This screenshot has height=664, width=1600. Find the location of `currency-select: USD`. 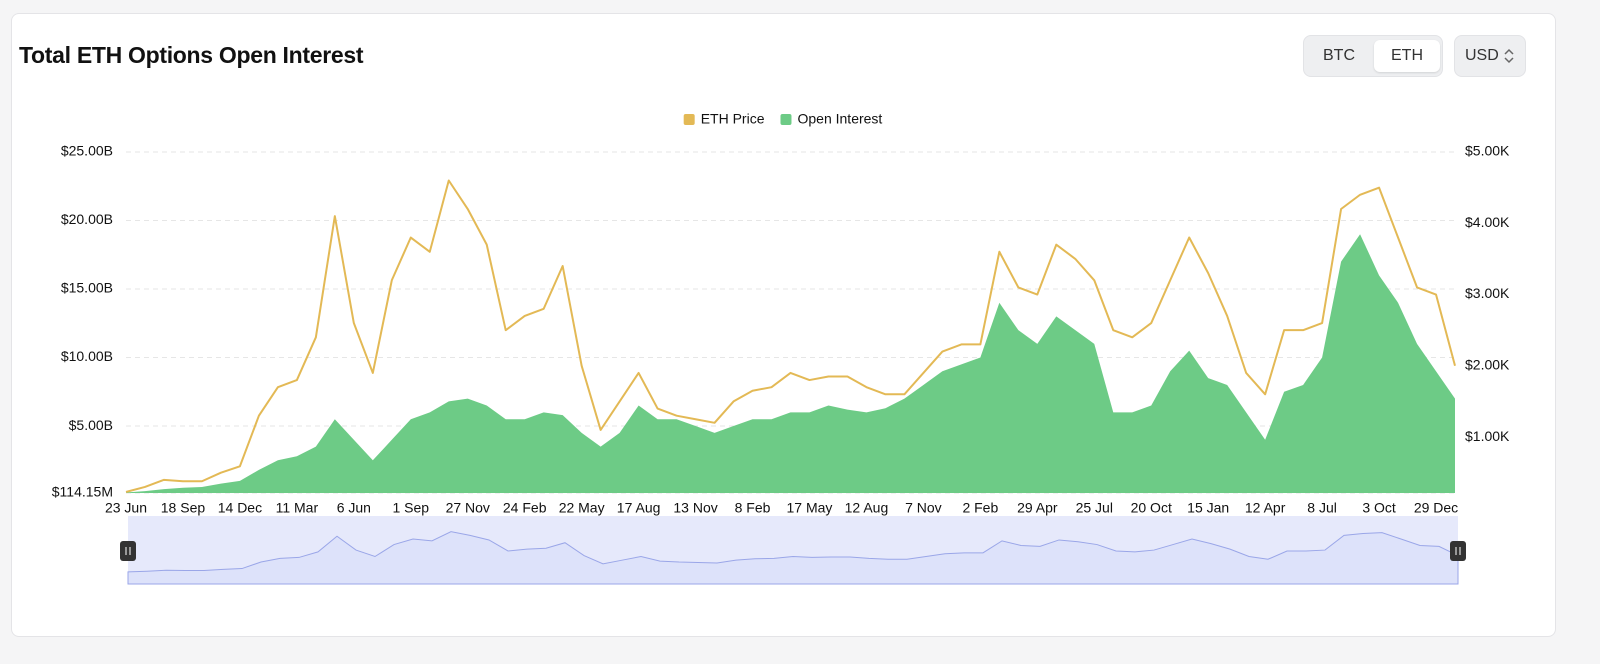

currency-select: USD is located at coordinates (1490, 56).